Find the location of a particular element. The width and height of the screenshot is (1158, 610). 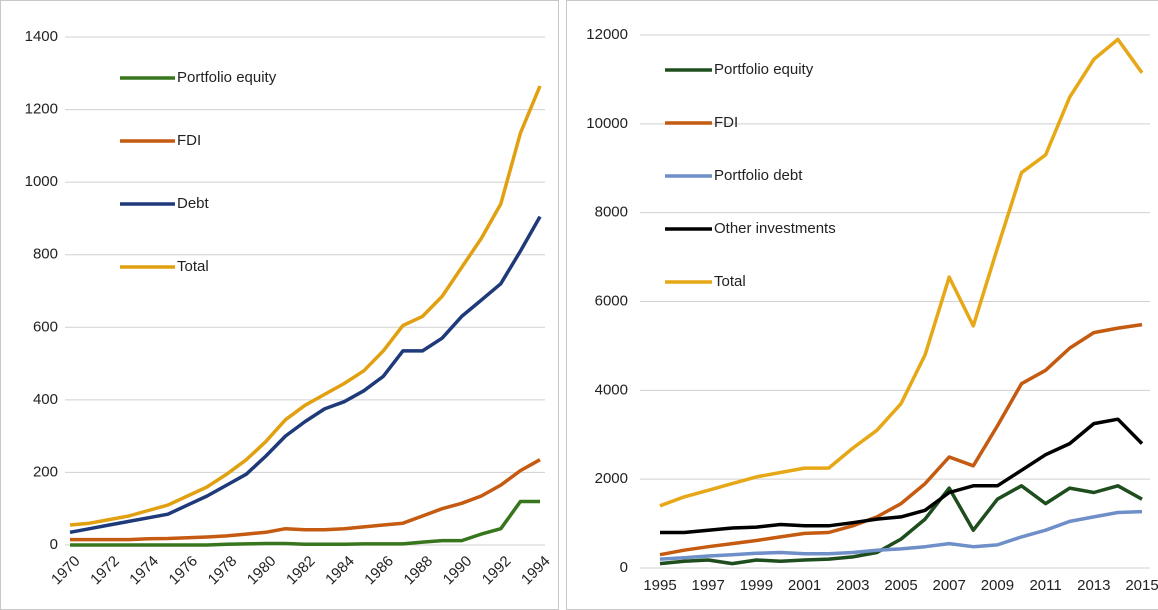

x-tick-label: 2011 is located at coordinates (1045, 585).